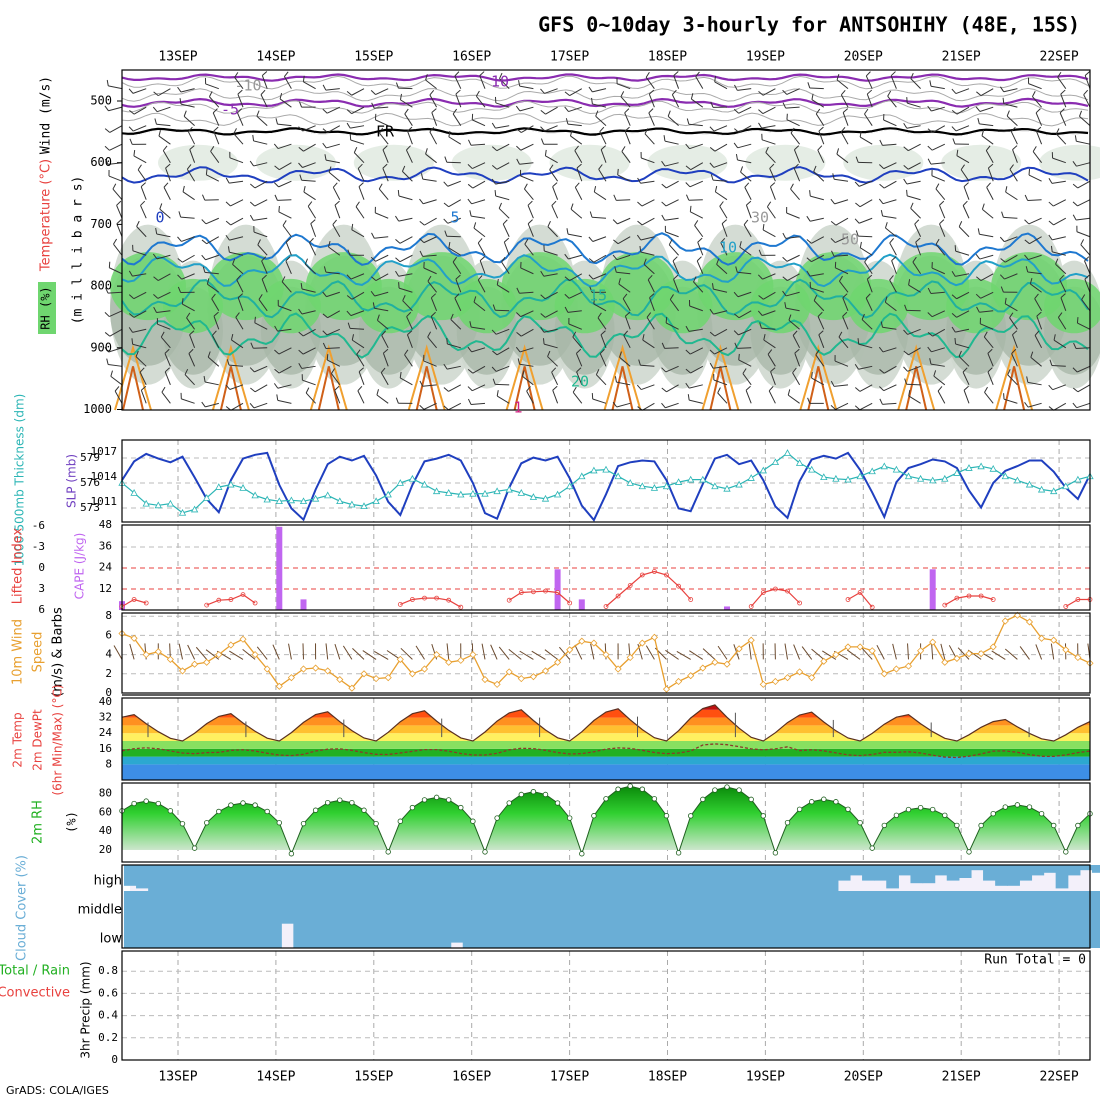 This screenshot has width=1100, height=1100. Describe the element at coordinates (500, 82) in the screenshot. I see `contour-label: 10` at that location.